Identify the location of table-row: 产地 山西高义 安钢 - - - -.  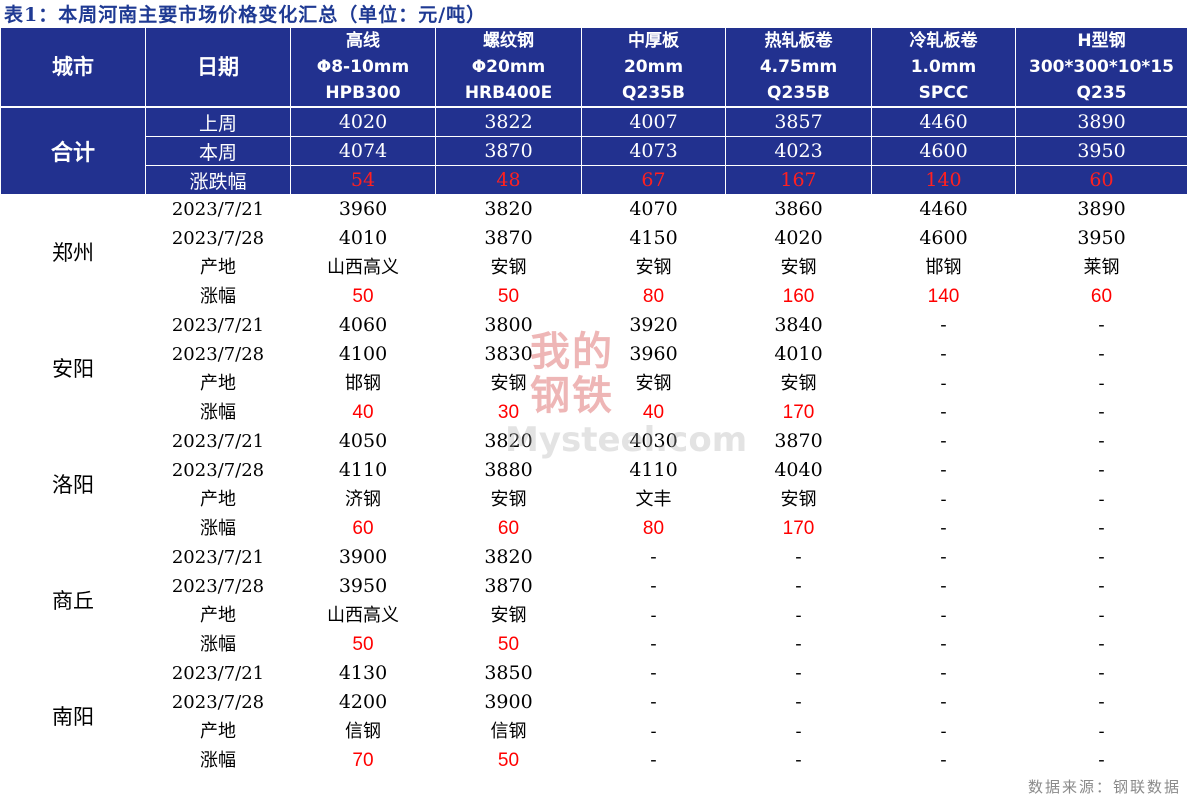
(594, 615).